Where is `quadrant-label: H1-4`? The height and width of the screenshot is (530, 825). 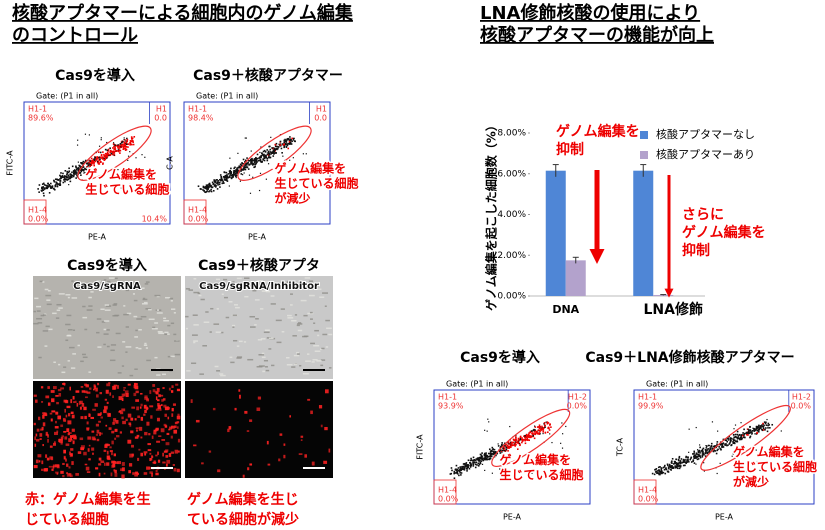 quadrant-label: H1-4 is located at coordinates (447, 490).